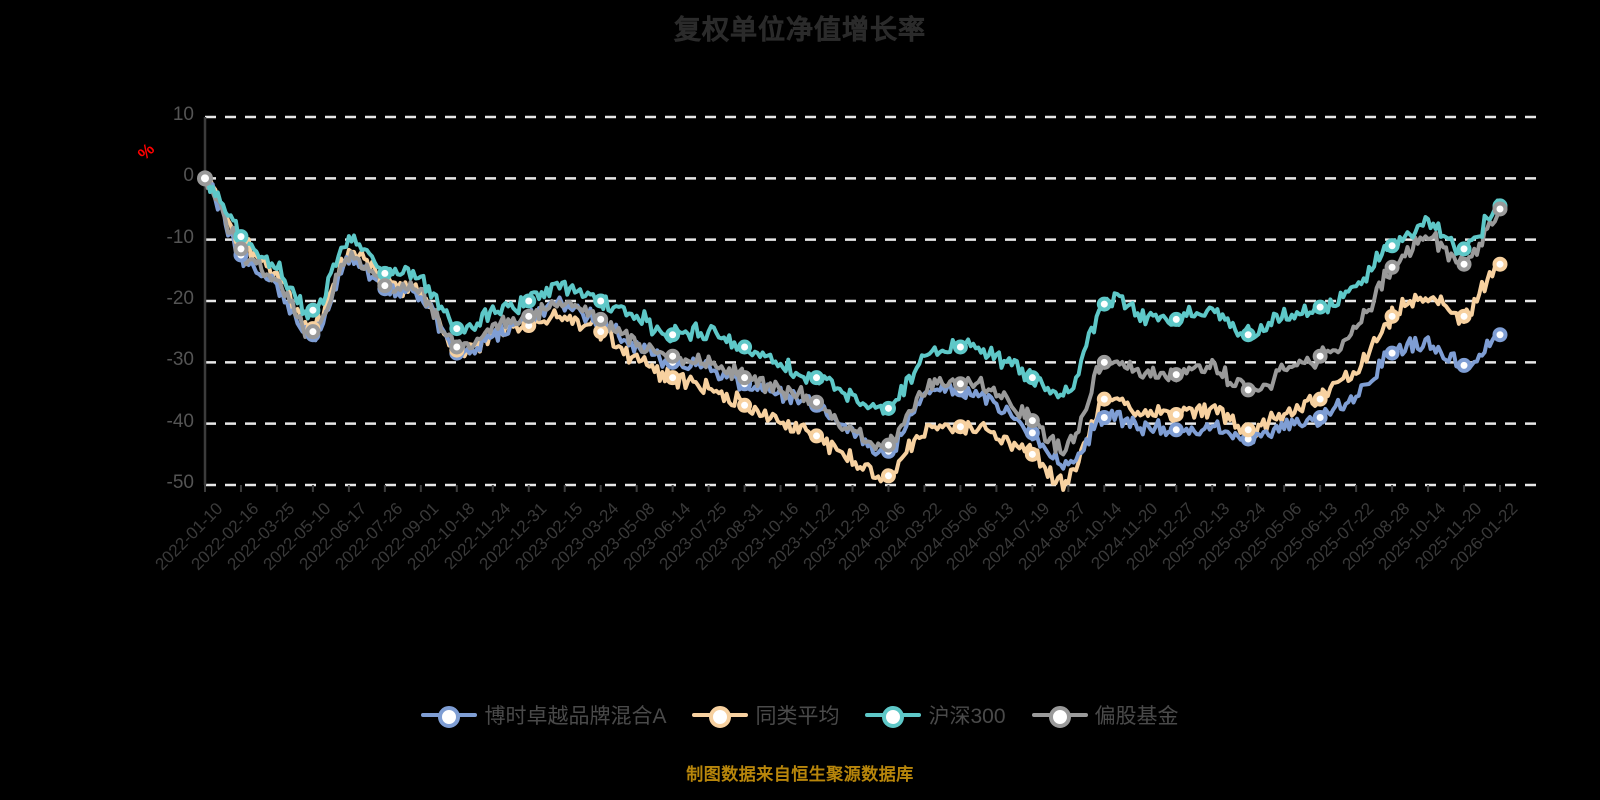 The height and width of the screenshot is (800, 1600). What do you see at coordinates (575, 716) in the screenshot?
I see `legend-label: 博时卓越品牌混合A` at bounding box center [575, 716].